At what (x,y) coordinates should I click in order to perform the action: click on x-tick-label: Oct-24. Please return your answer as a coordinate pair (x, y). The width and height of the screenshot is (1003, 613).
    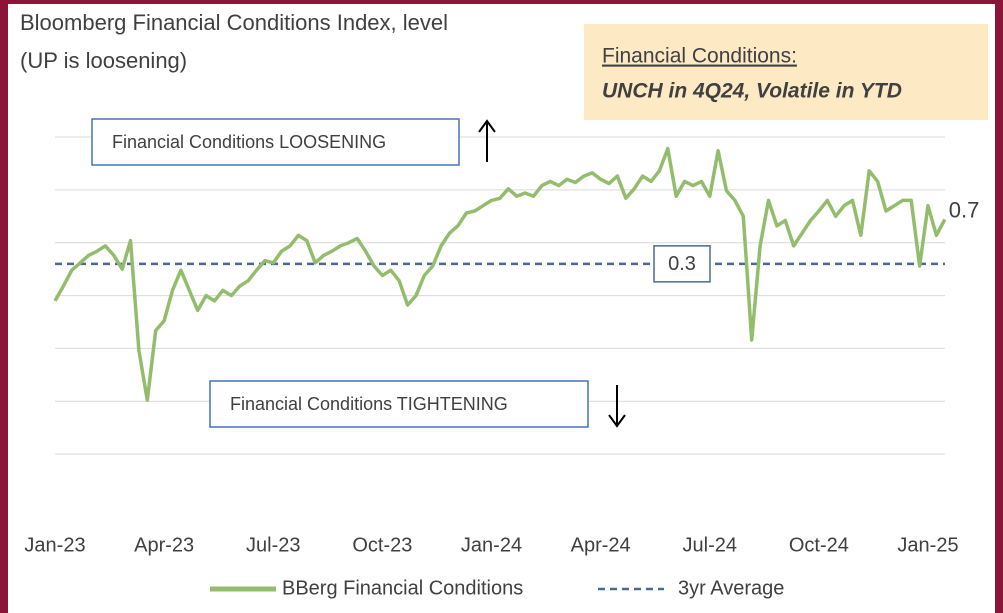
    Looking at the image, I should click on (819, 545).